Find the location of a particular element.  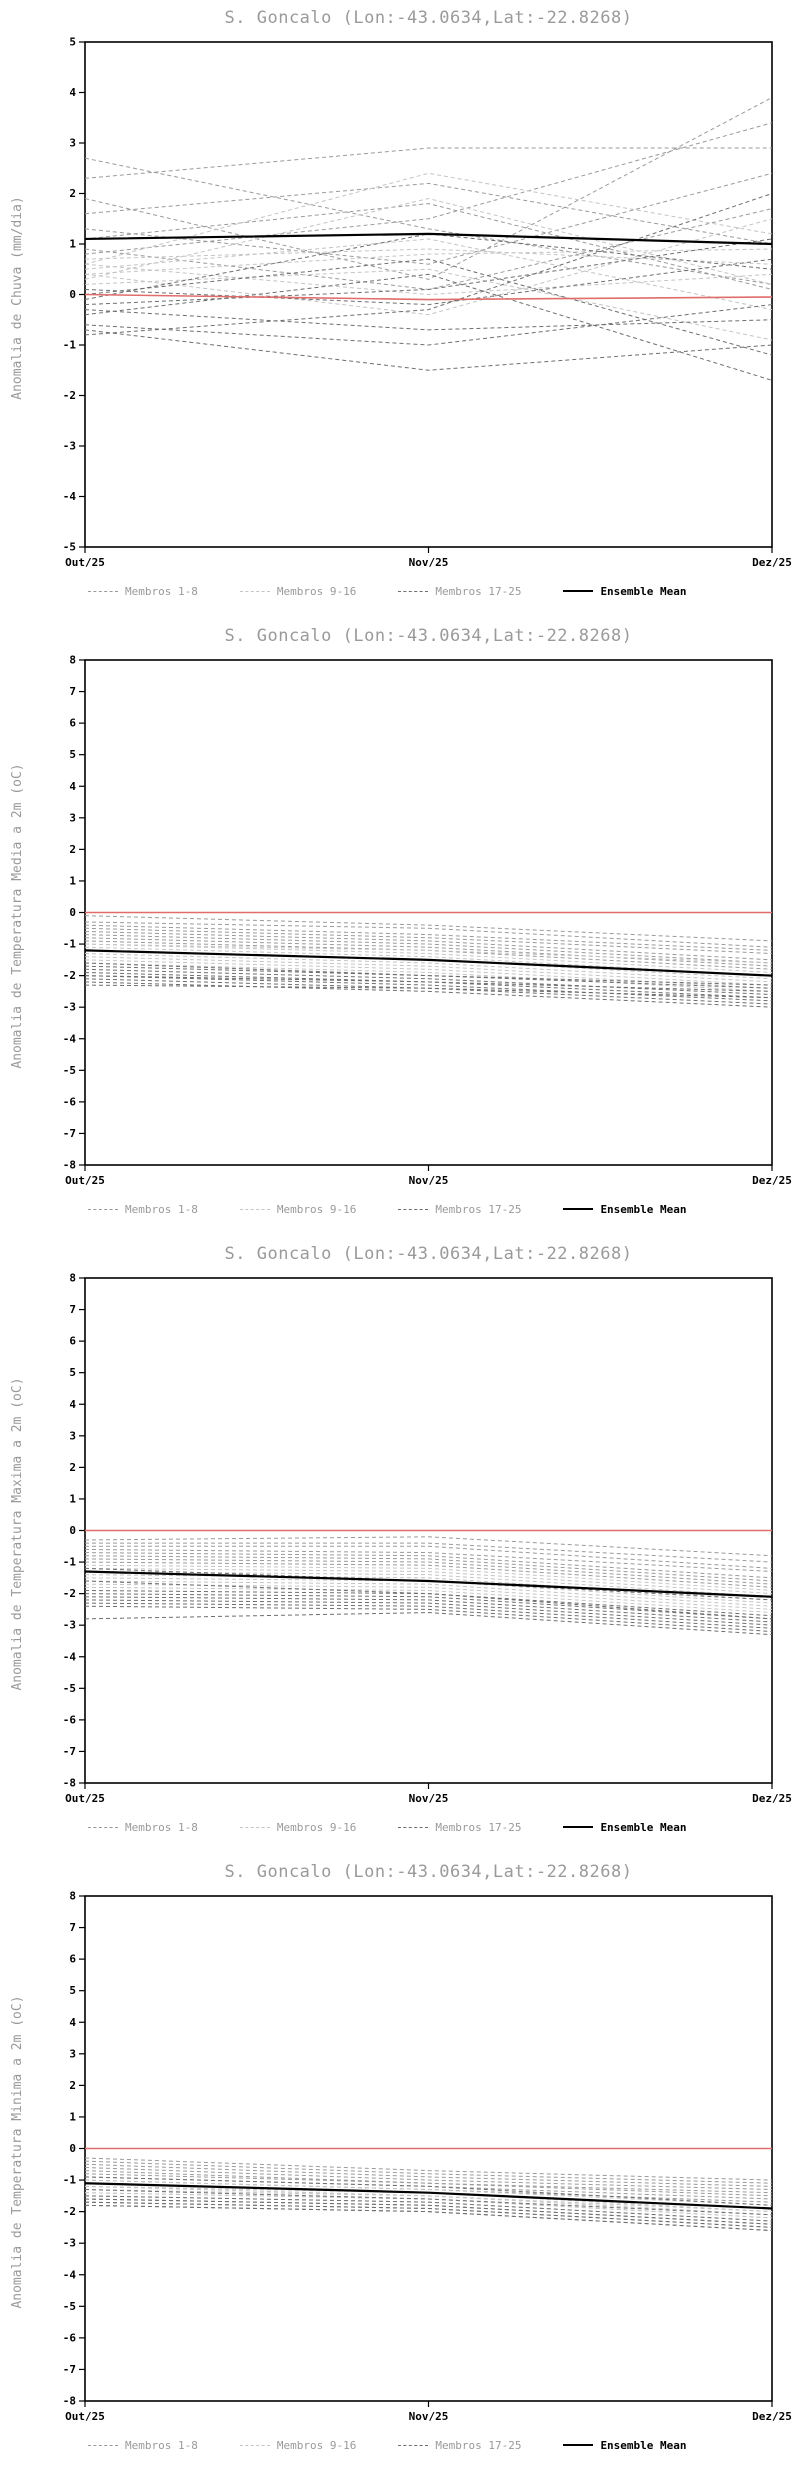

legend-item-members-9-16: Membros 9-16 is located at coordinates (298, 591).